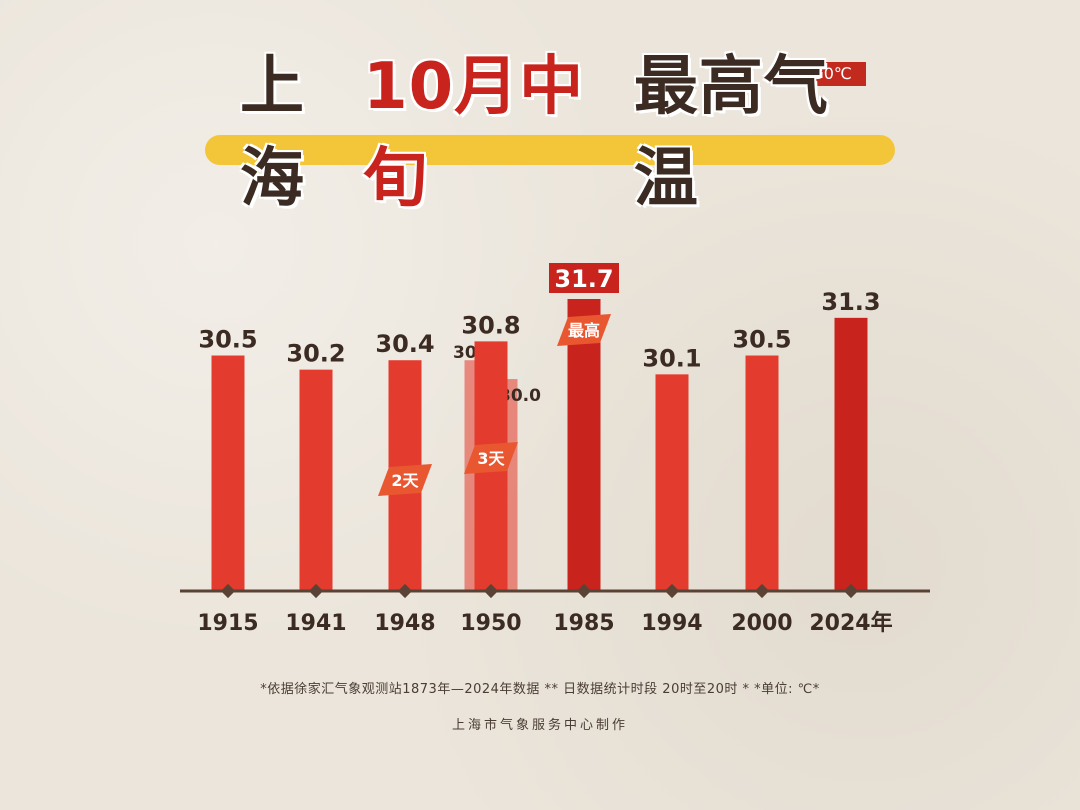 The height and width of the screenshot is (810, 1080). I want to click on highlight-label-box, so click(584, 278).